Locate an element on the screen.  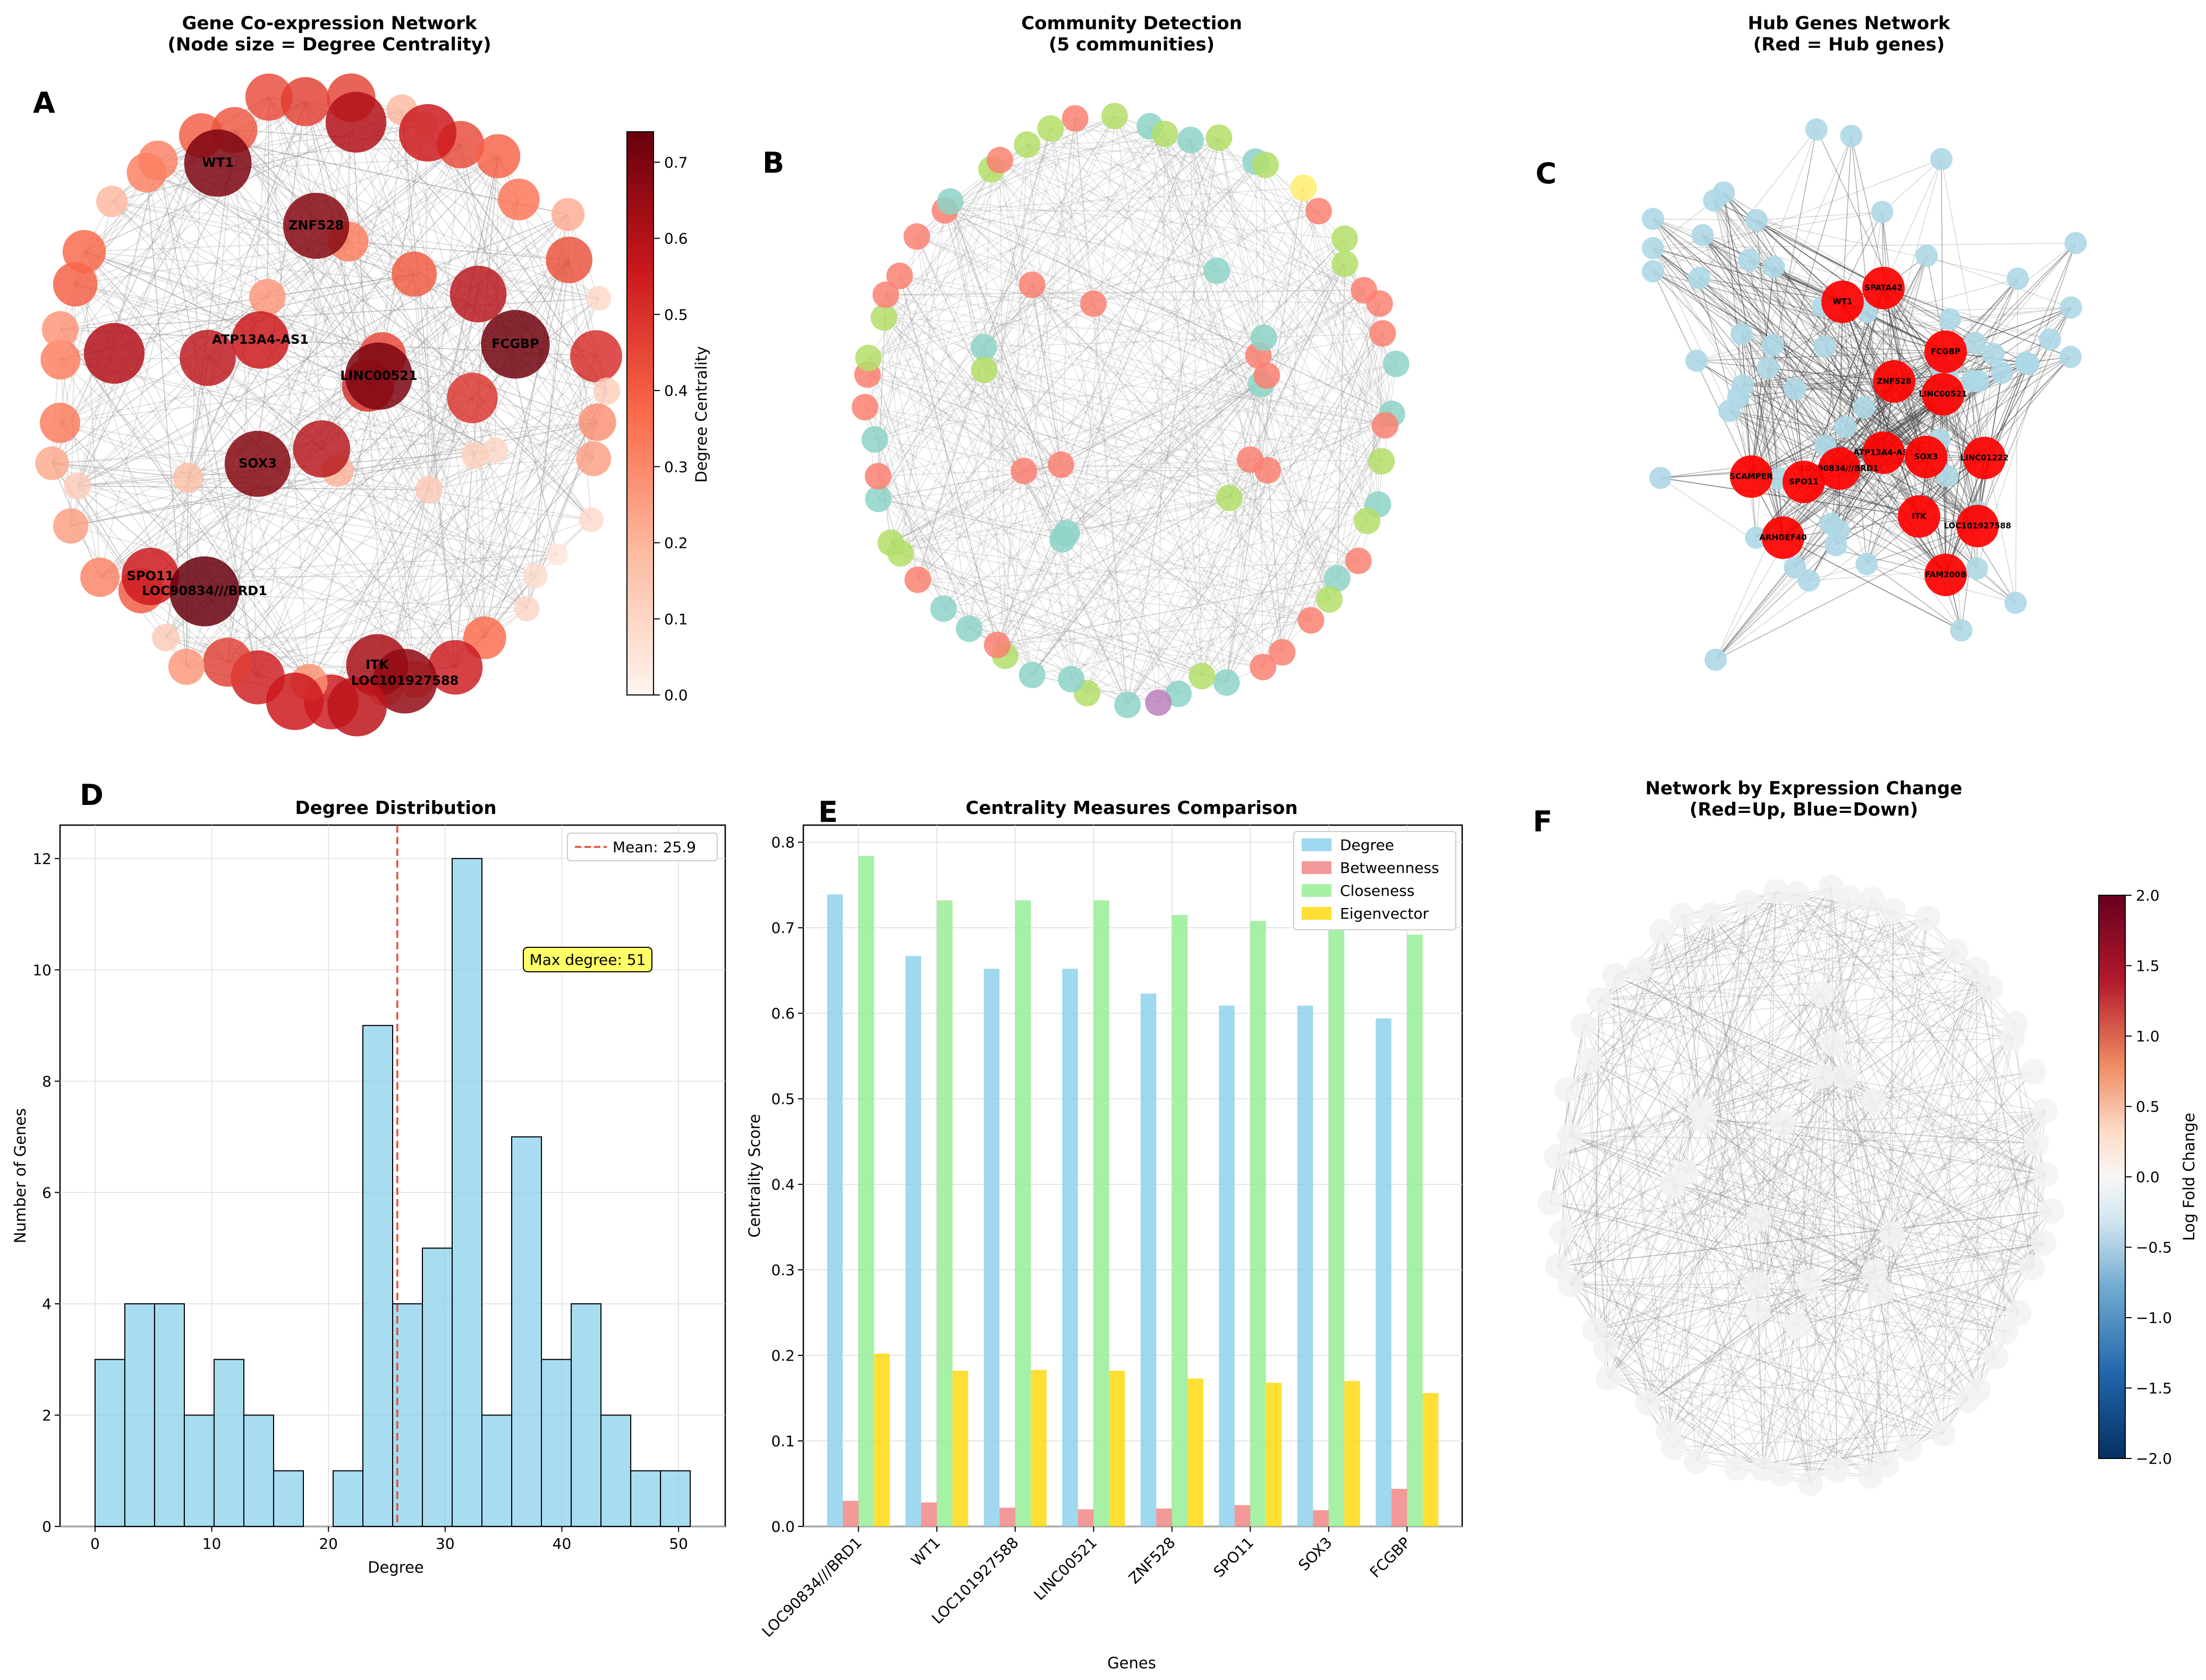
y-tick-label: 0.7 is located at coordinates (783, 928).